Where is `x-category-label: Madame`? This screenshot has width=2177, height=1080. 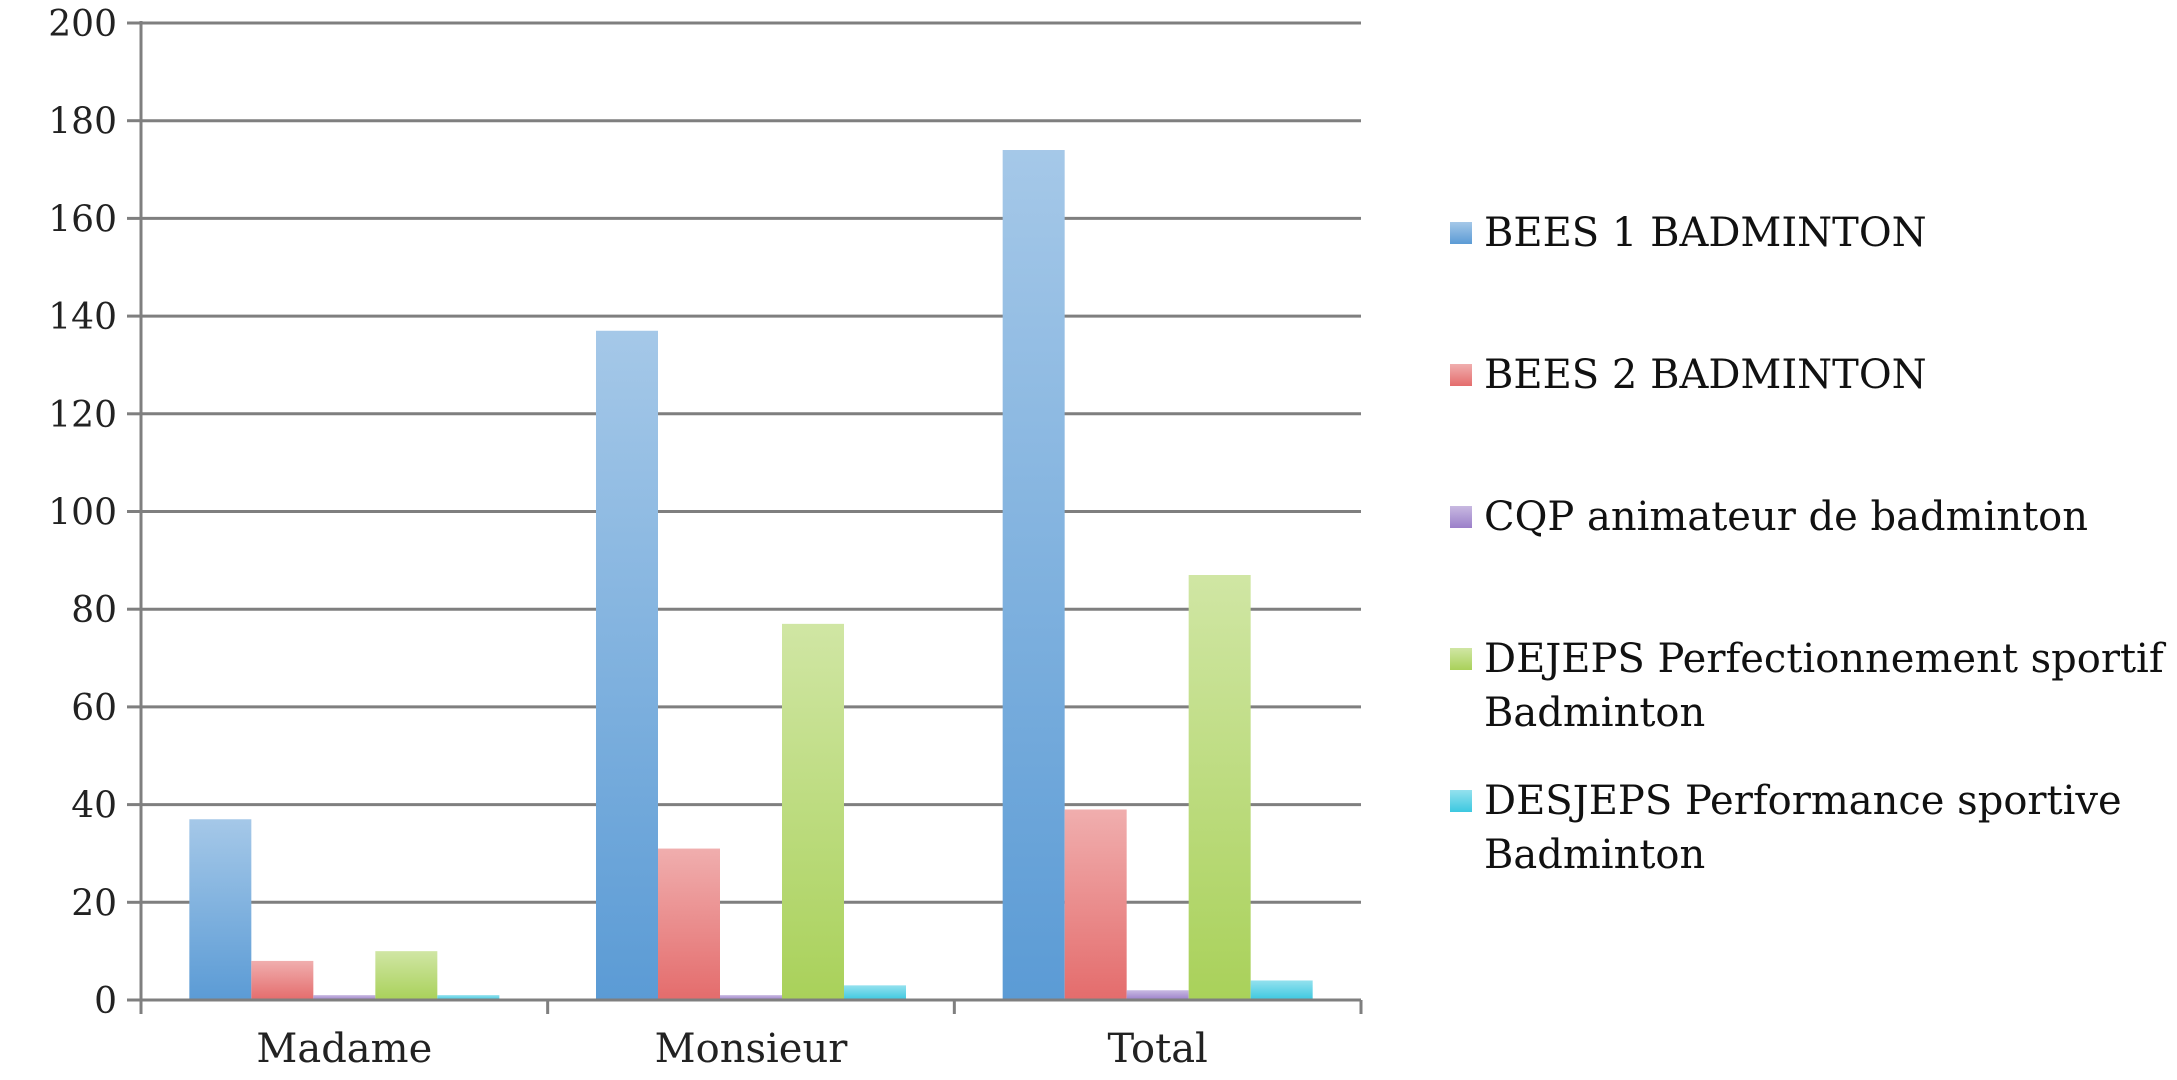
x-category-label: Madame is located at coordinates (344, 1049).